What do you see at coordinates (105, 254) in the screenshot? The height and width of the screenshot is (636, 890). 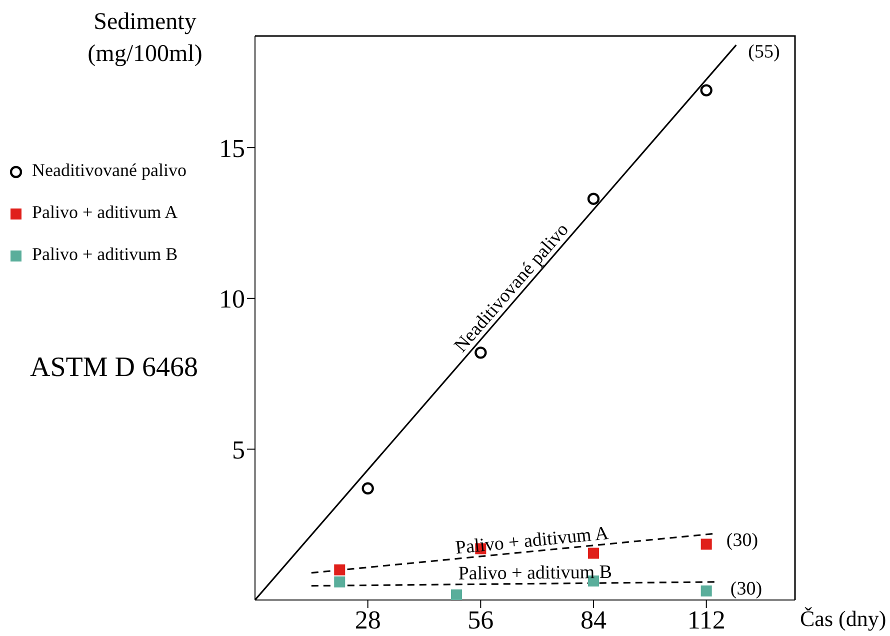 I see `legend-label: Palivo + aditivum B` at bounding box center [105, 254].